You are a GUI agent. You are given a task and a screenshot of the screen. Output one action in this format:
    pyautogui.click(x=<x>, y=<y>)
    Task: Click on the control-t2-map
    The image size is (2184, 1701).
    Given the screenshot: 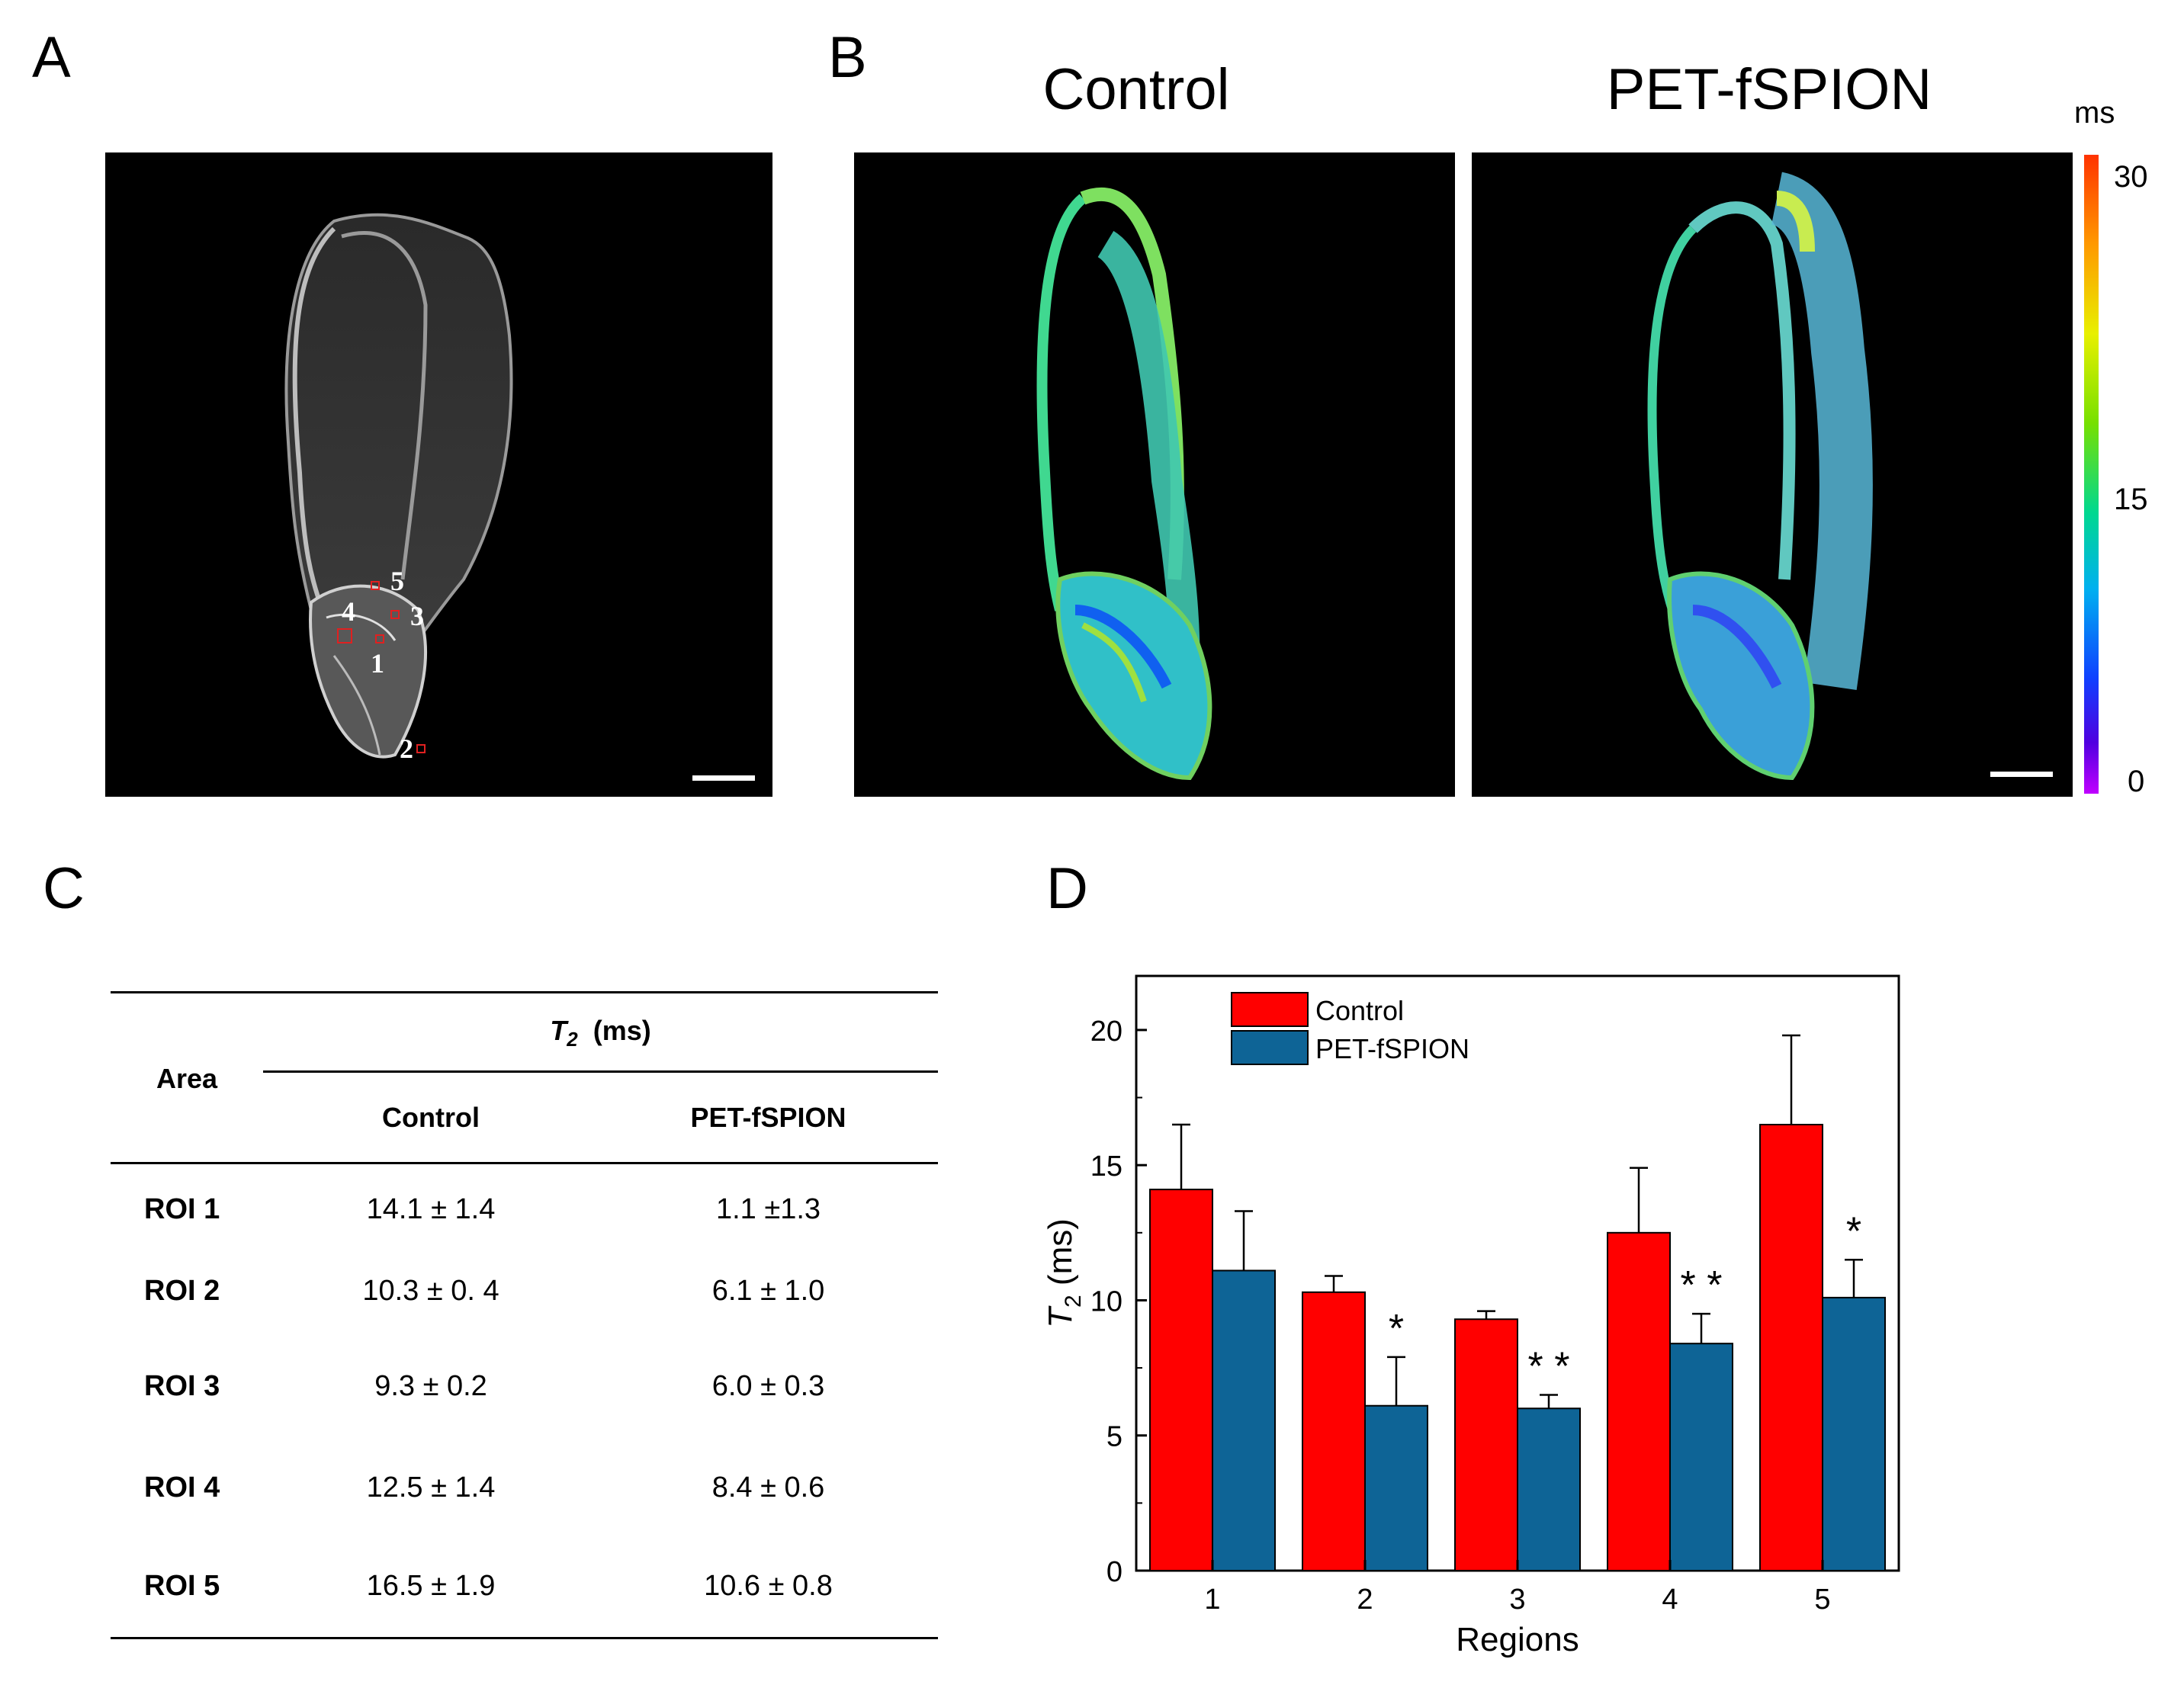 What is the action you would take?
    pyautogui.click(x=1154, y=474)
    